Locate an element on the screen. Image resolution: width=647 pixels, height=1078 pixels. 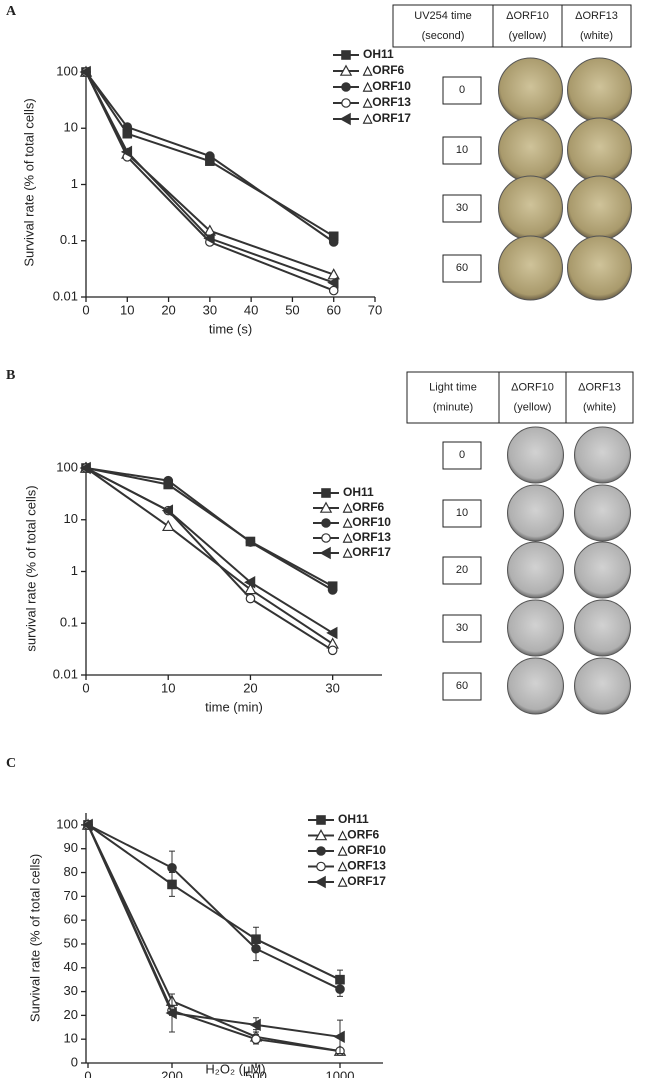
x-axis-label: H₂O₂ (μM) is located at coordinates (235, 1068).